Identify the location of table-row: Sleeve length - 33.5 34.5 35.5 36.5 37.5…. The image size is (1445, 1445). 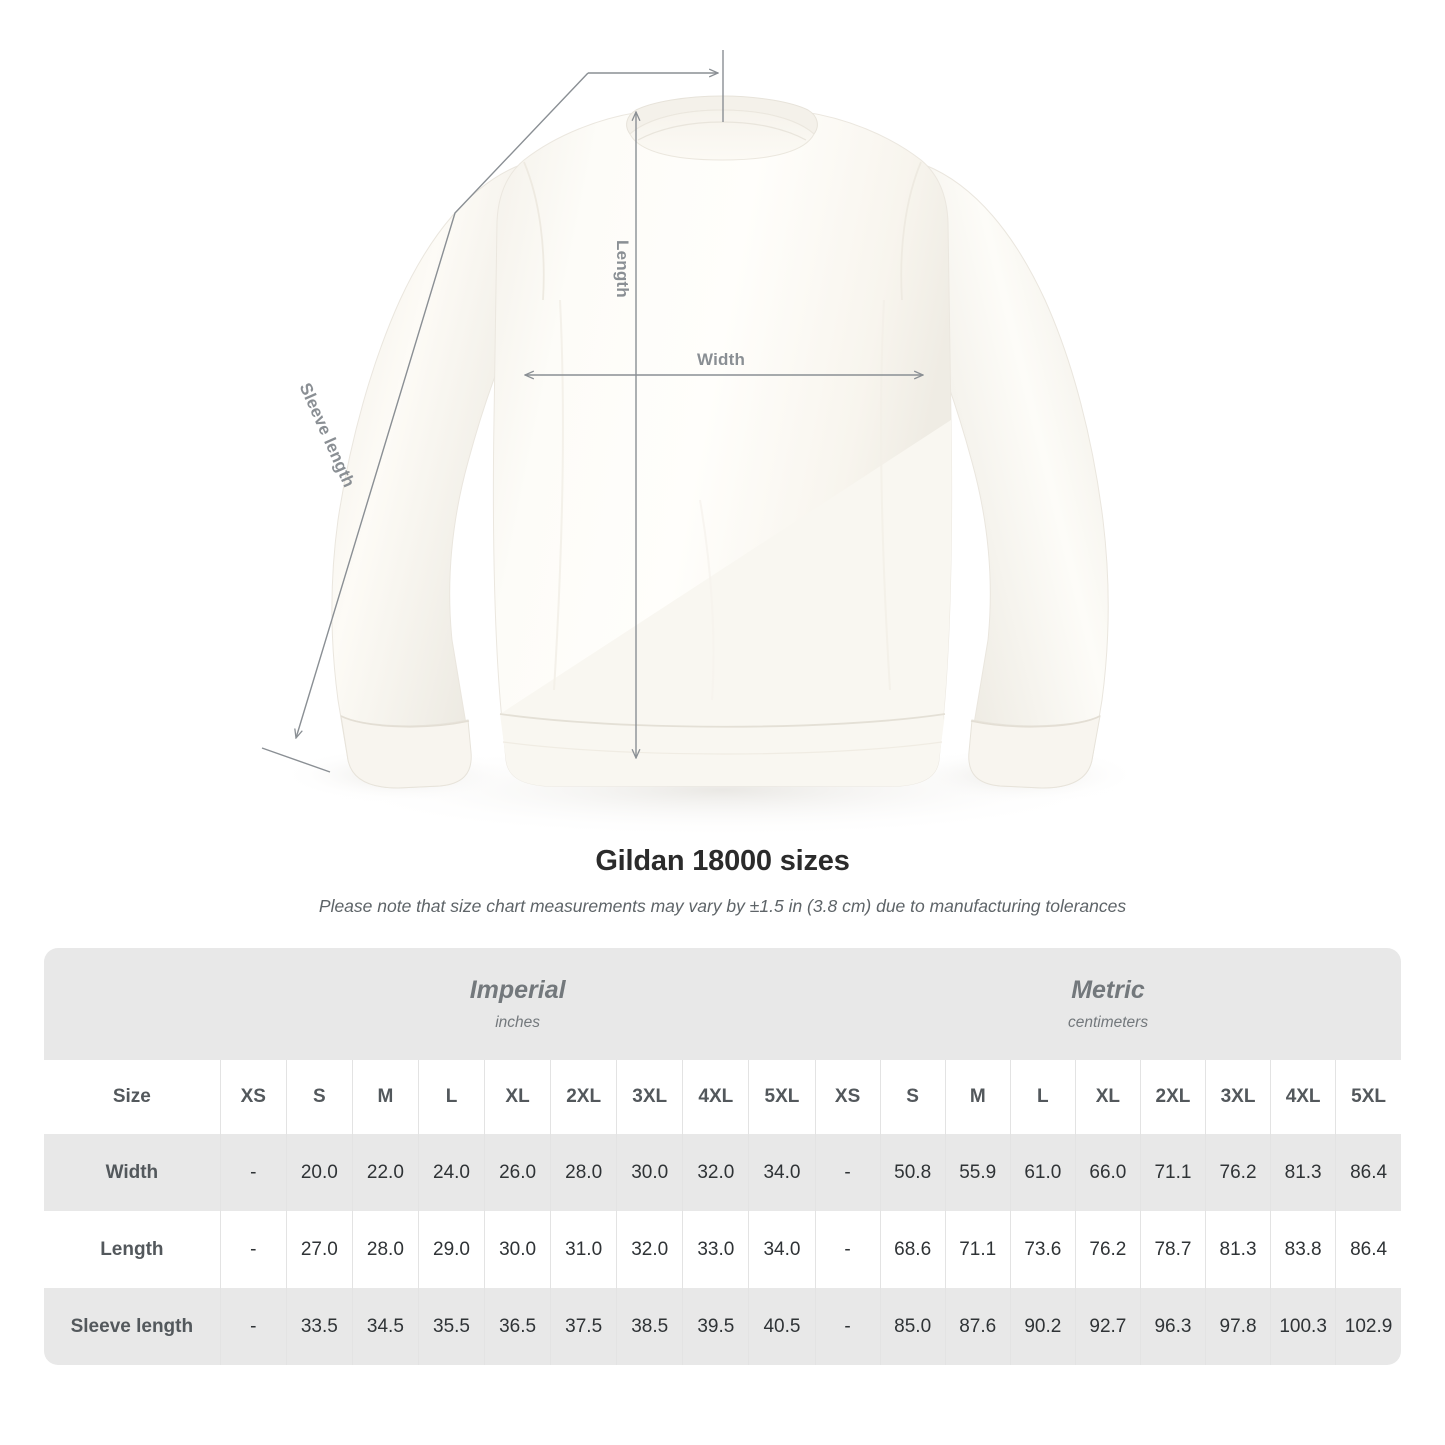
(722, 1326).